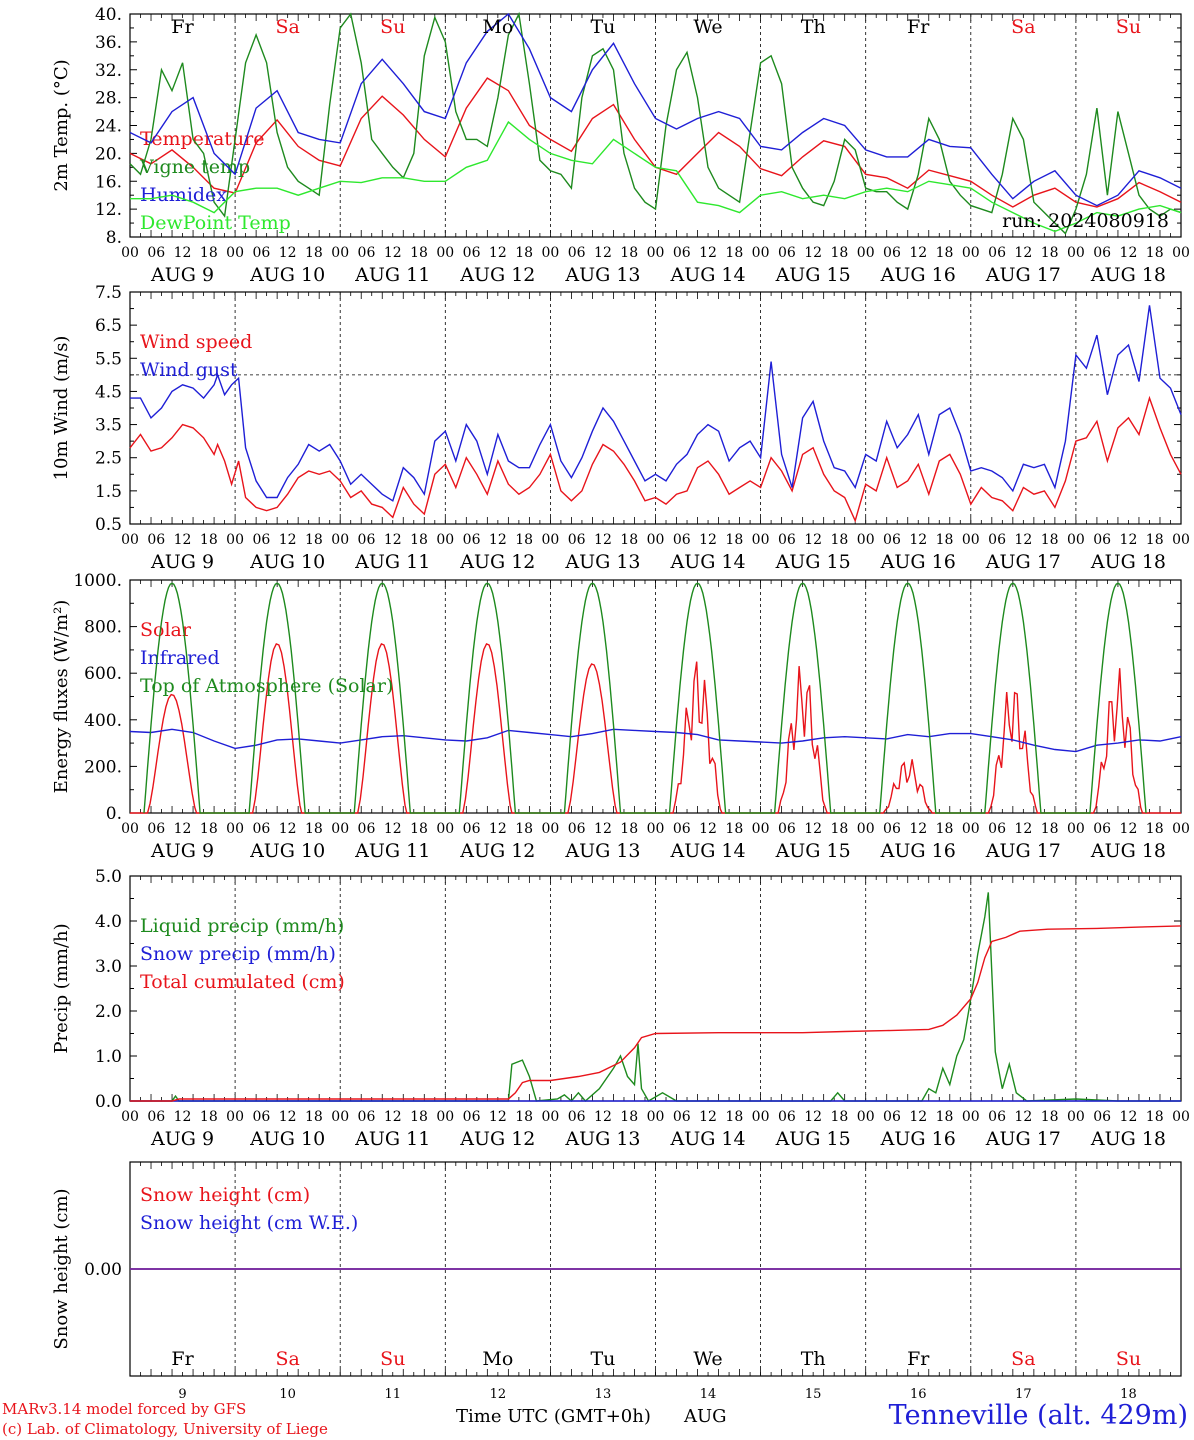  I want to click on x-axis-month: AUG, so click(705, 1416).